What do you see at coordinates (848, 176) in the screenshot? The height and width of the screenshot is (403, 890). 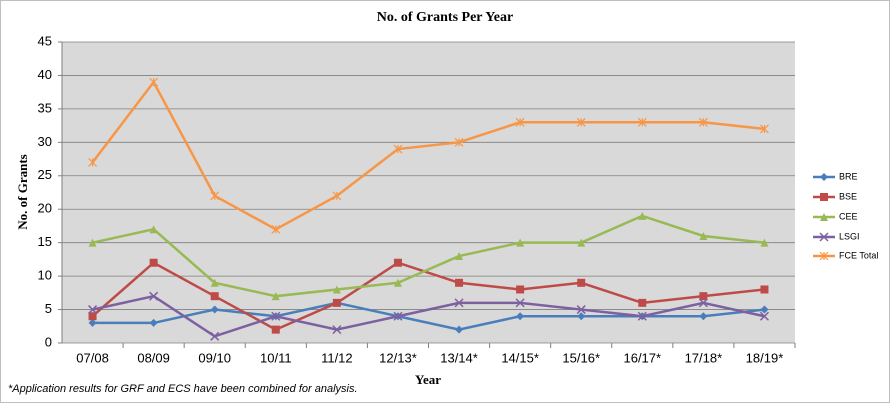 I see `legend-label: BRE` at bounding box center [848, 176].